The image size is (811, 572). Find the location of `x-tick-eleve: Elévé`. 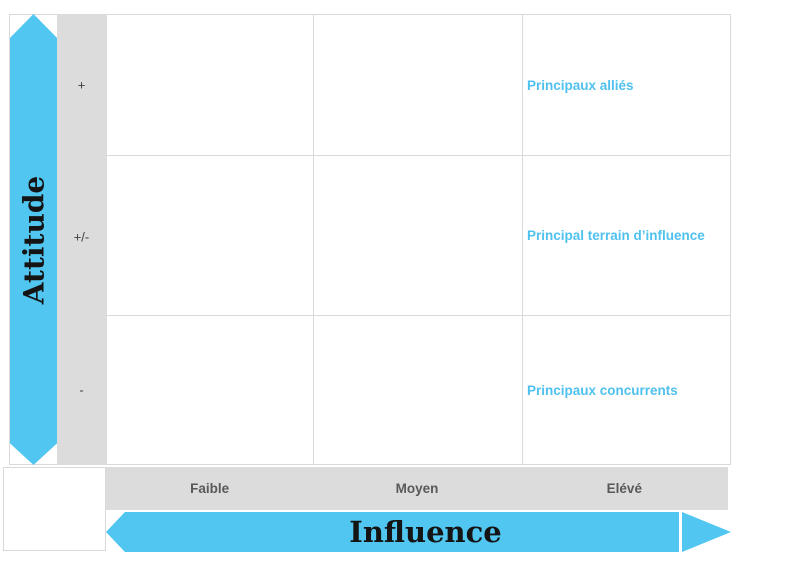

x-tick-eleve: Elévé is located at coordinates (624, 488).